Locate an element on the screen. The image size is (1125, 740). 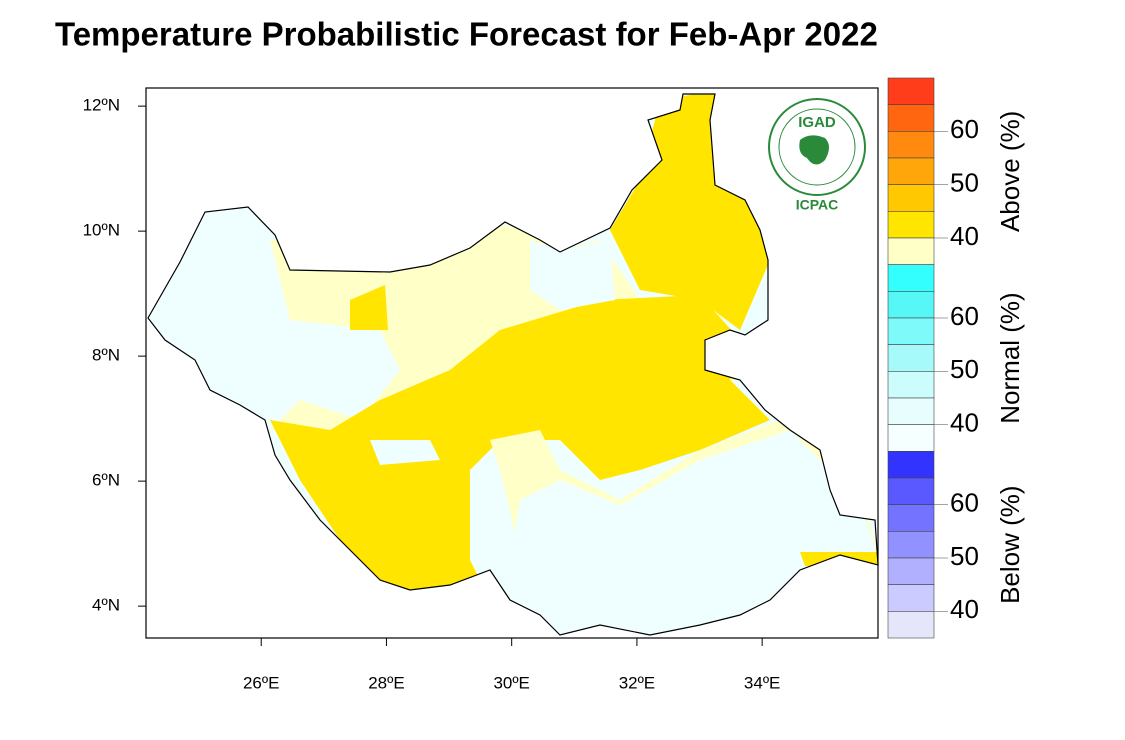
logo-name: IGAD is located at coordinates (817, 122).